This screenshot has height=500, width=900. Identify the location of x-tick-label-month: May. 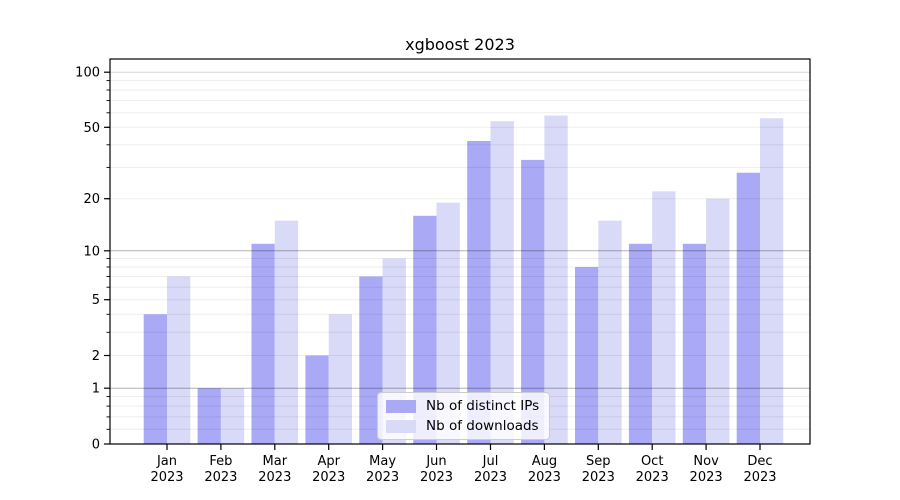
(382, 461).